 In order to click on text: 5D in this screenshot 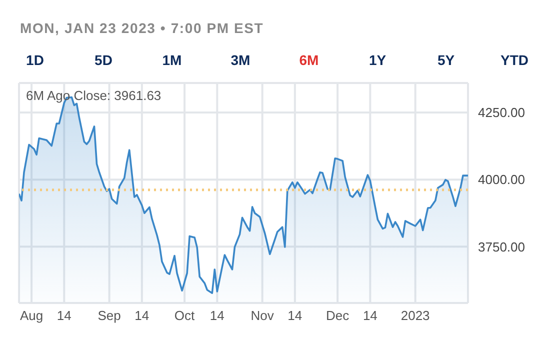, I will do `click(104, 60)`.